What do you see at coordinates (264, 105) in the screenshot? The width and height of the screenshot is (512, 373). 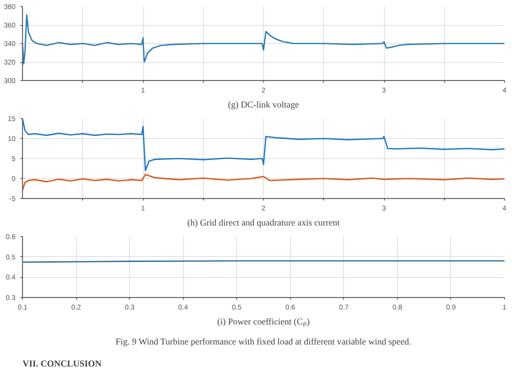 I see `x-axis-title: (g) DC-link voltage` at bounding box center [264, 105].